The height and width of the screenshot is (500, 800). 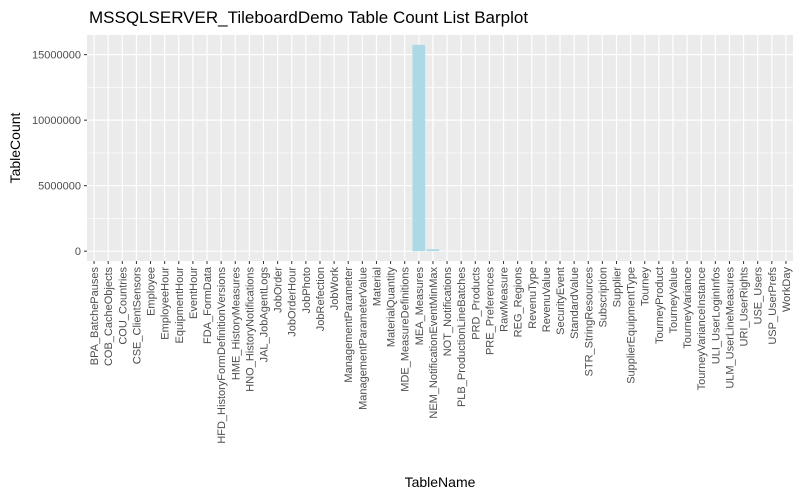 I want to click on x-tick-label: RawMeasure, so click(x=505, y=299).